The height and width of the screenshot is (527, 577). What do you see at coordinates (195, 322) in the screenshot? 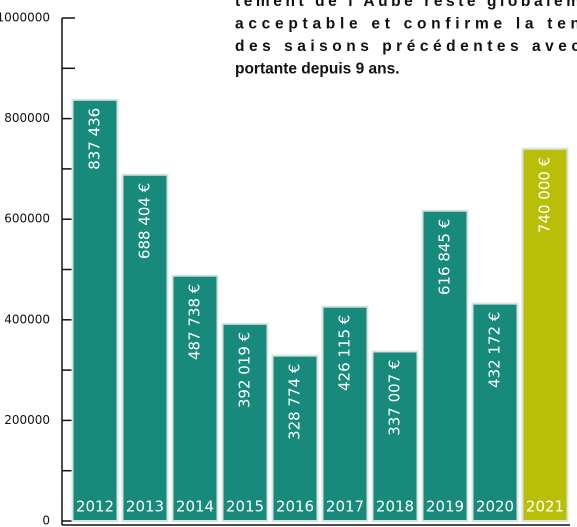
I see `value-label: 487 738 €` at bounding box center [195, 322].